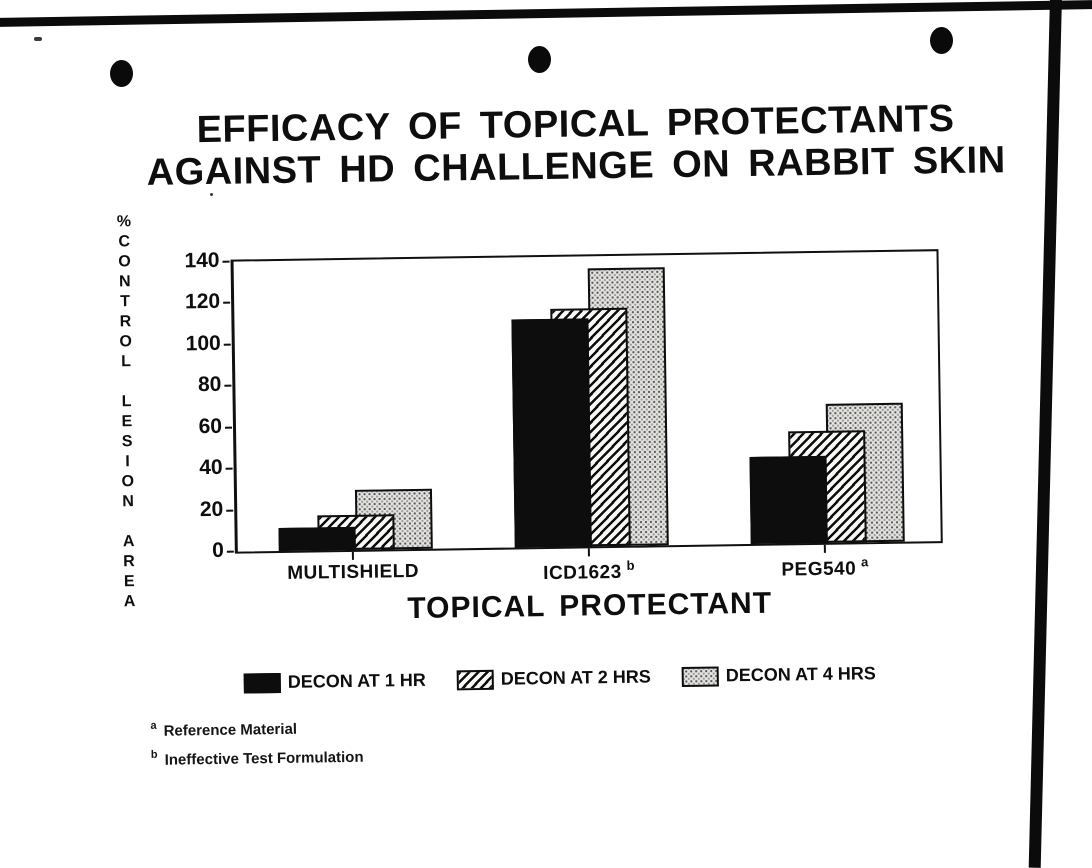  I want to click on footnote-b: b Ineffective Test Formulation, so click(257, 757).